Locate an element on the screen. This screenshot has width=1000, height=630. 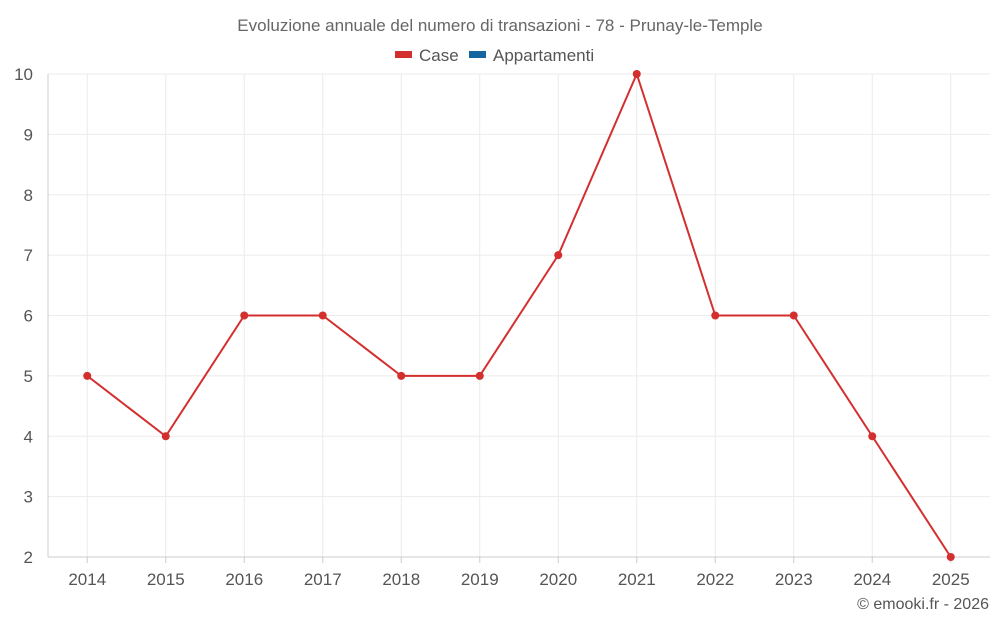
x-tick-label: 2017 is located at coordinates (323, 579).